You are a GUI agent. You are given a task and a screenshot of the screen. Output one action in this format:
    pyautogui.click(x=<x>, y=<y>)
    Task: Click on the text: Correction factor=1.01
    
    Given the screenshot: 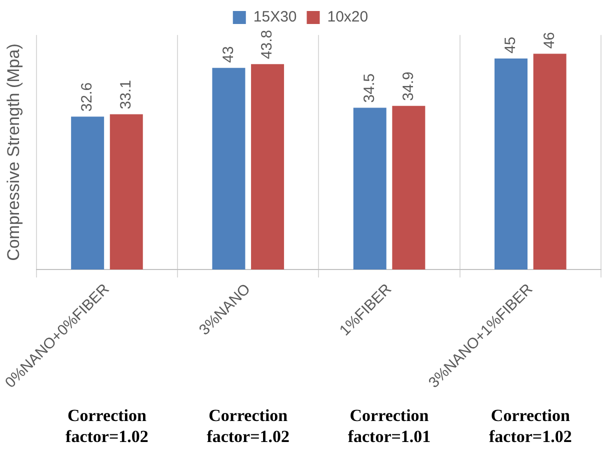 What is the action you would take?
    pyautogui.click(x=389, y=426)
    